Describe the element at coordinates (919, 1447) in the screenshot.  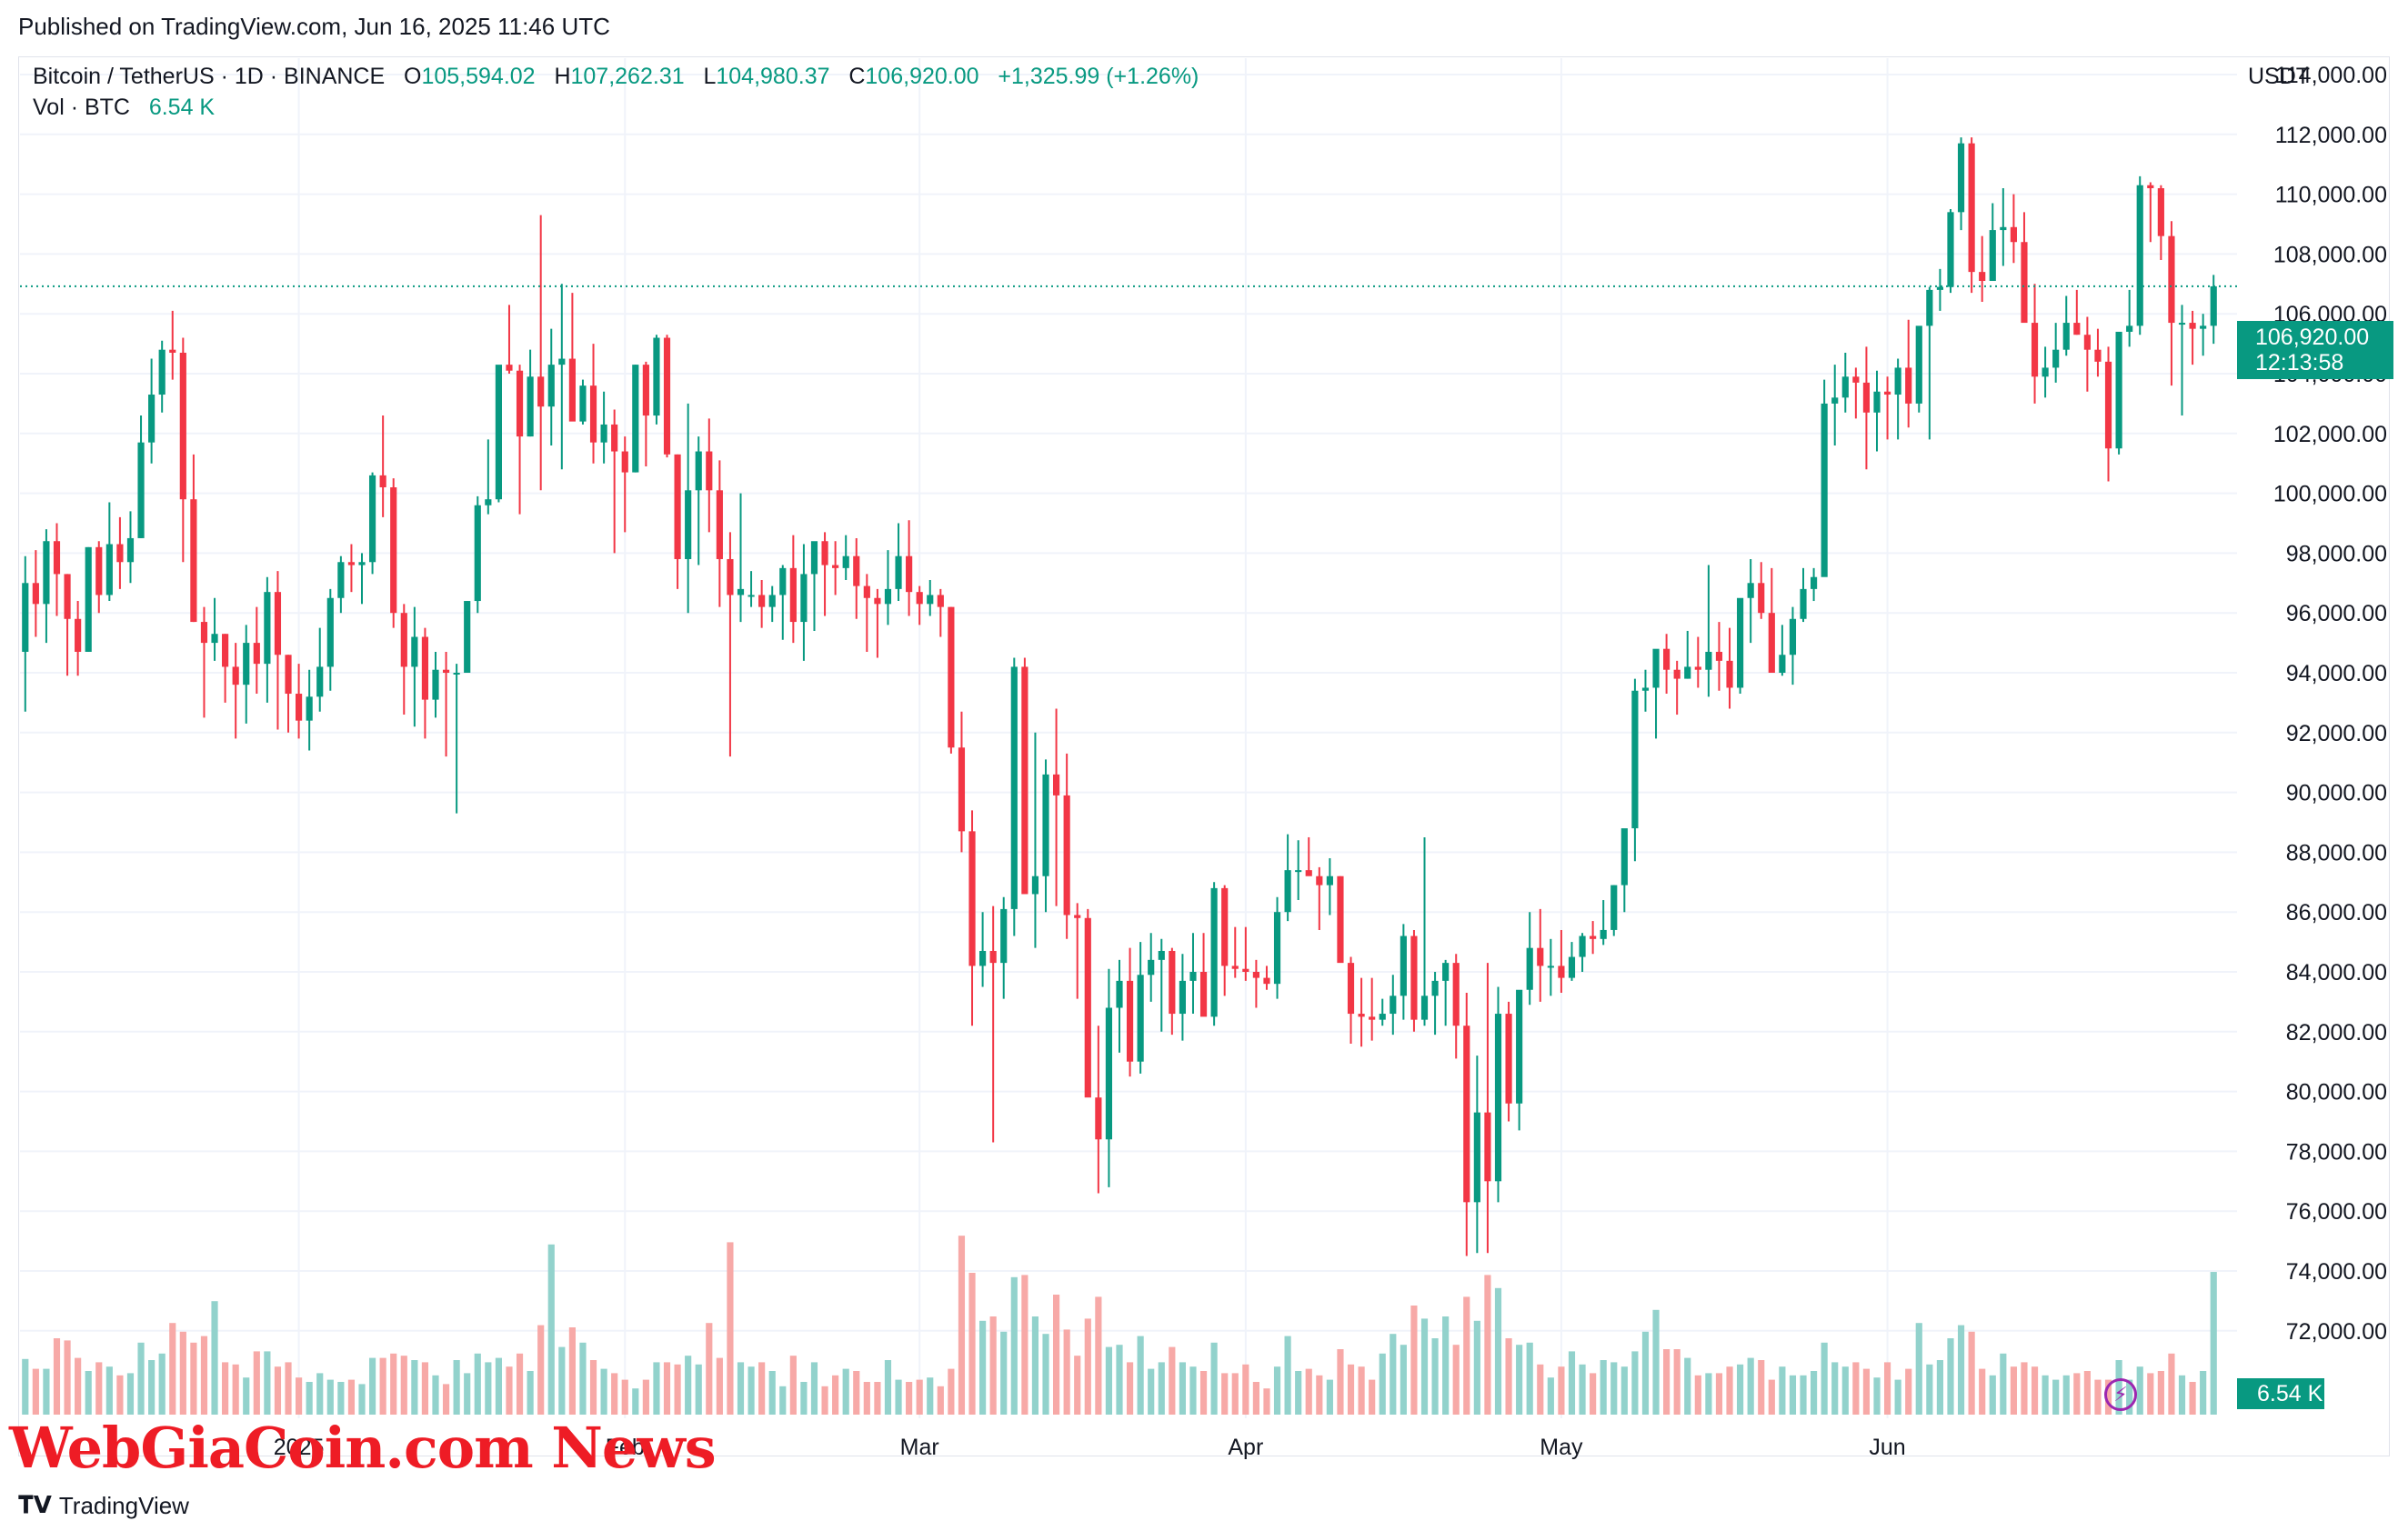
I see `time-axis-label: Mar` at that location.